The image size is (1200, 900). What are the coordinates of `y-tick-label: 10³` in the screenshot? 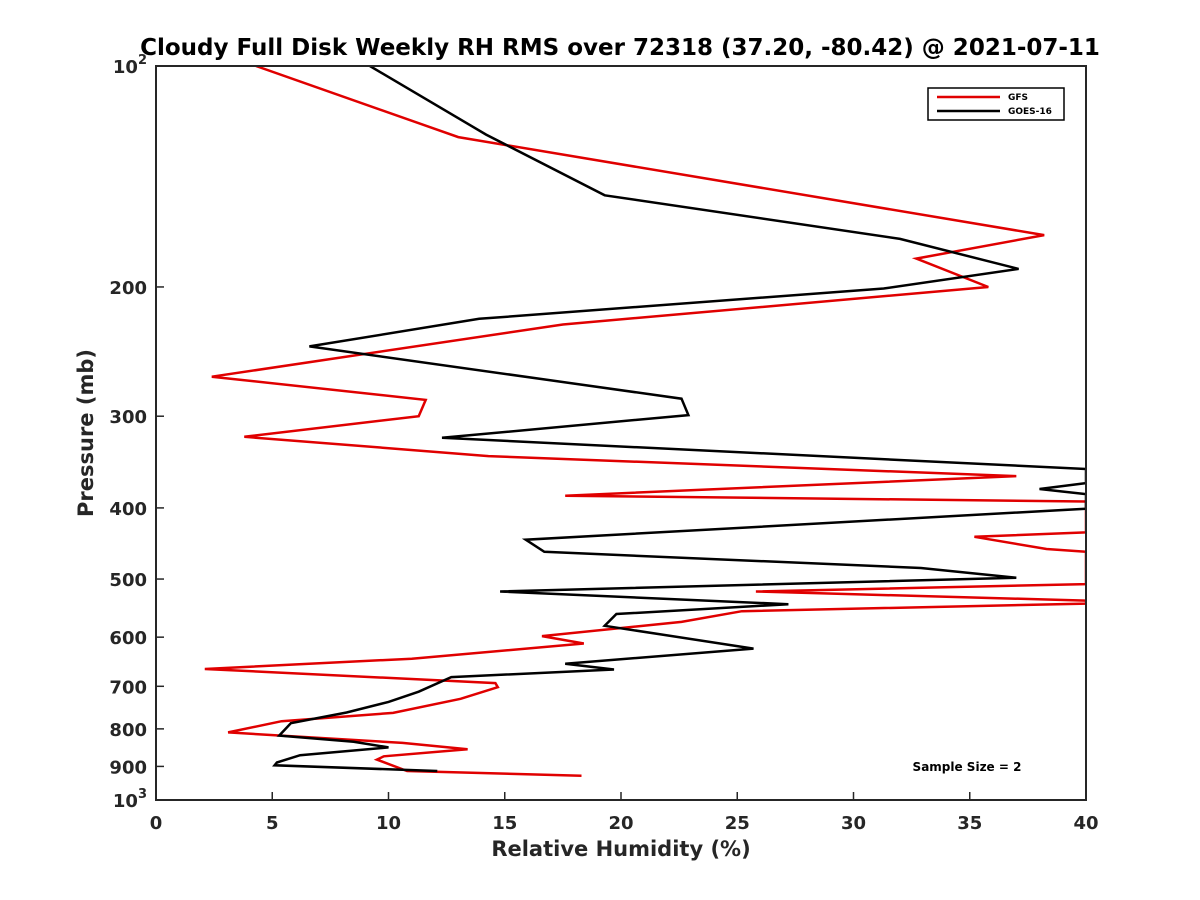 It's located at (130, 799).